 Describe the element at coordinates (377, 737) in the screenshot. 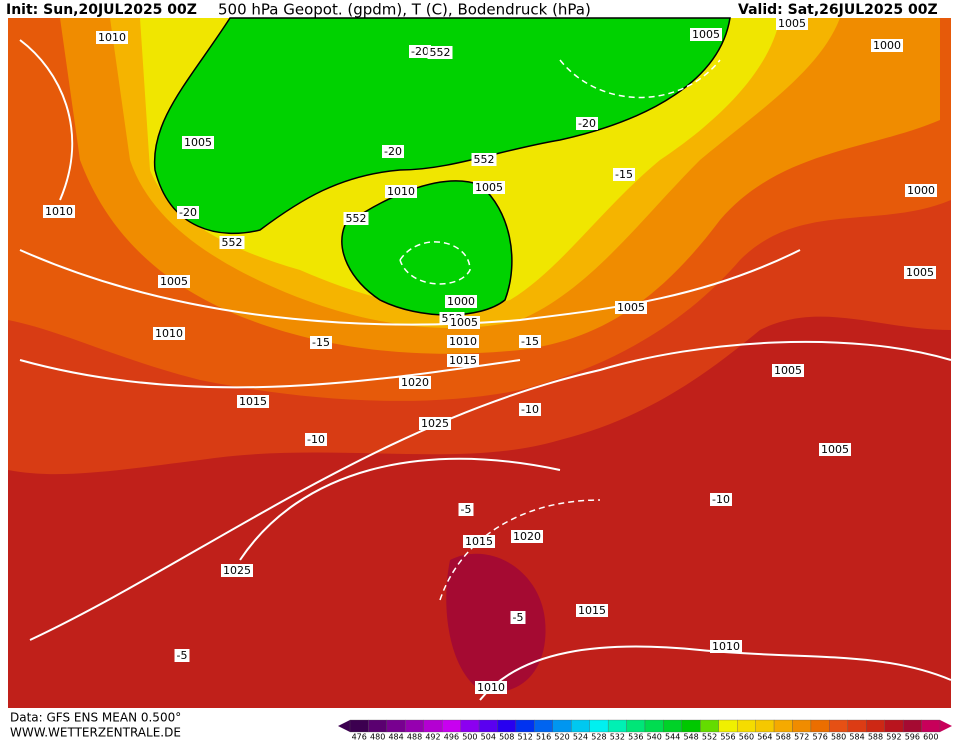

I see `scale-label: 480` at that location.